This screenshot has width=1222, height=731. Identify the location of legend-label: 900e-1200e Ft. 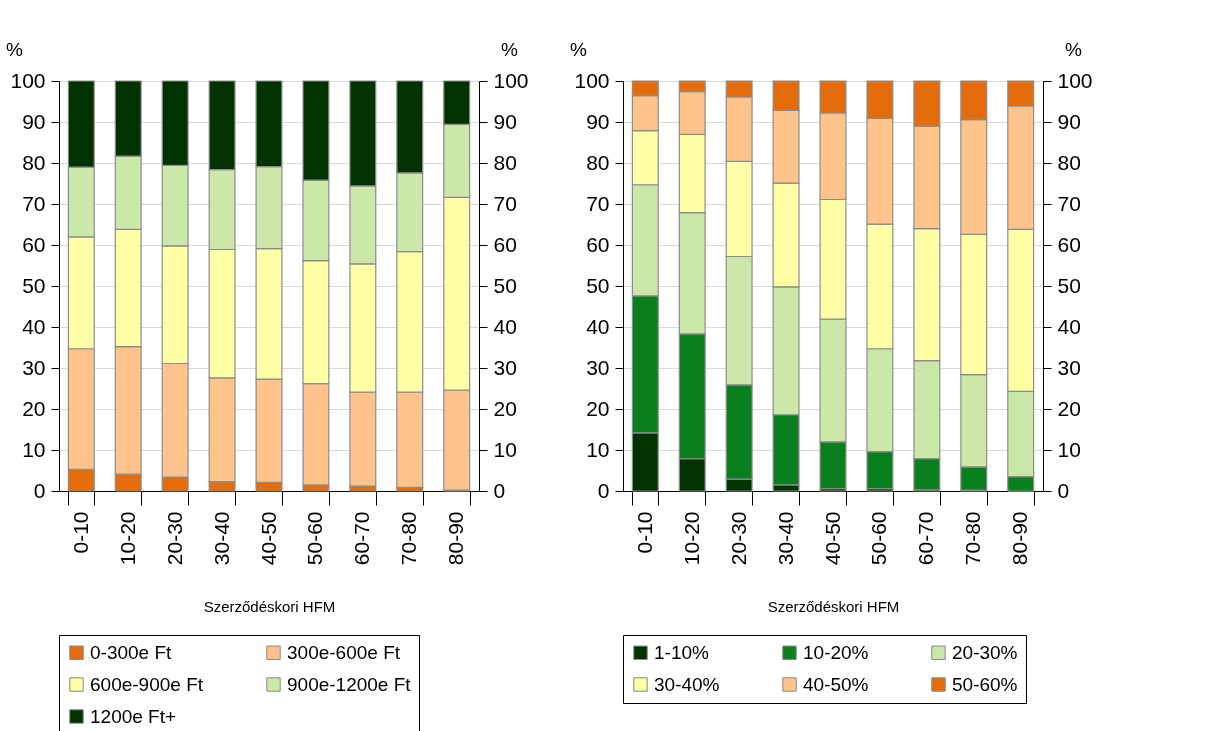
(349, 684).